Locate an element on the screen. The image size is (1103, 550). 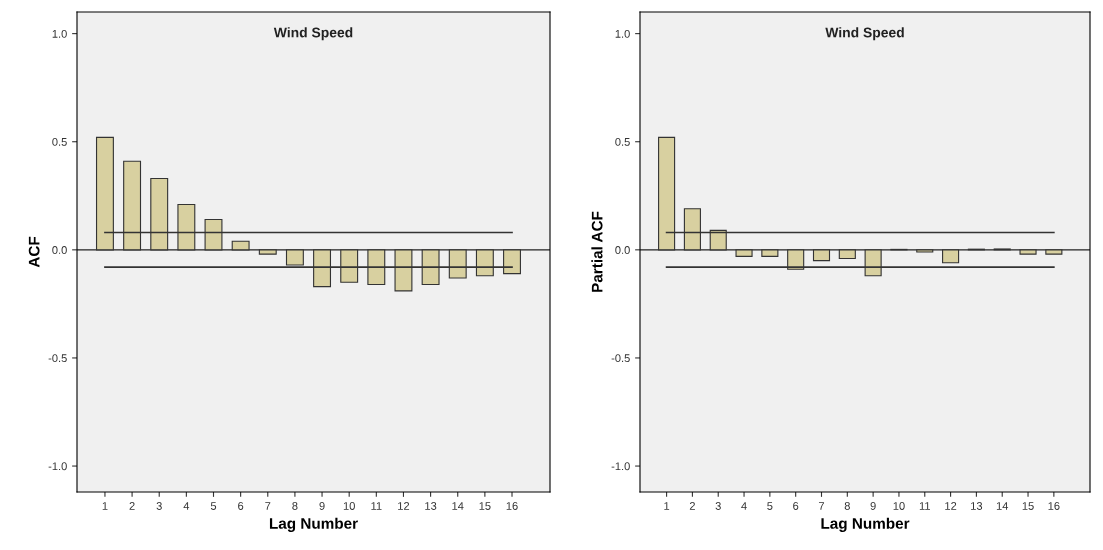
y-axis-title: ACF is located at coordinates (34, 252).